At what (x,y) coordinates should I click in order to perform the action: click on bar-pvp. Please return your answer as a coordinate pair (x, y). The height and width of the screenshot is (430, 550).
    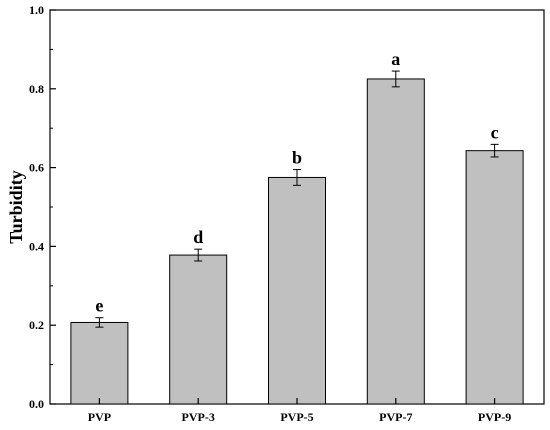
    Looking at the image, I should click on (99, 363).